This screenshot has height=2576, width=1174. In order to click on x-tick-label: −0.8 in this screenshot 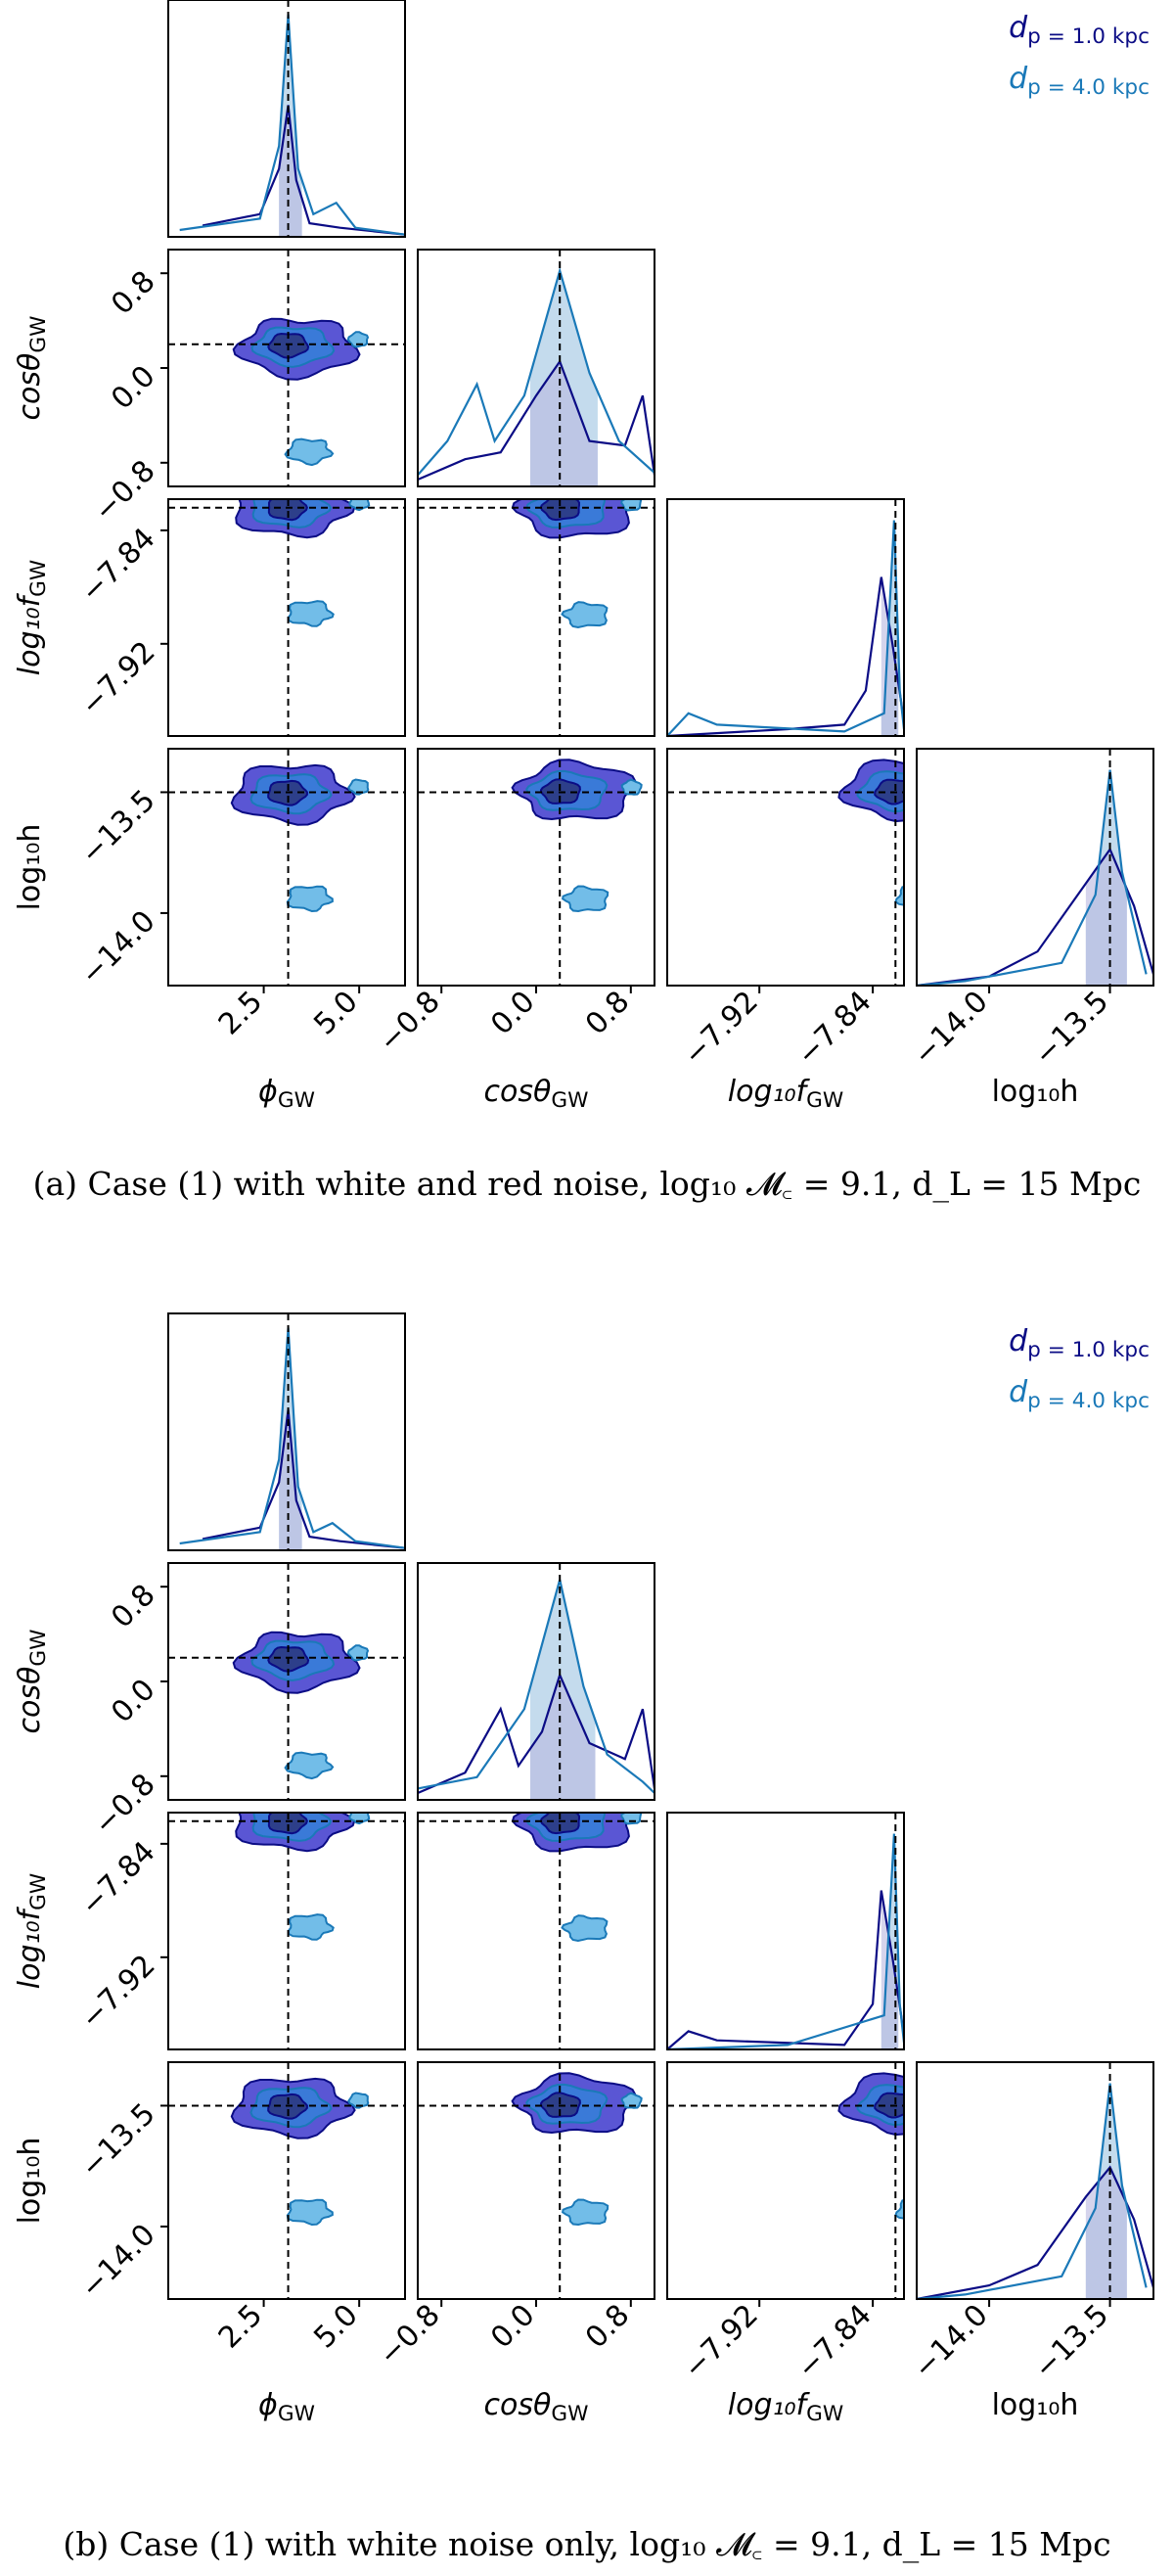, I will do `click(410, 1022)`.